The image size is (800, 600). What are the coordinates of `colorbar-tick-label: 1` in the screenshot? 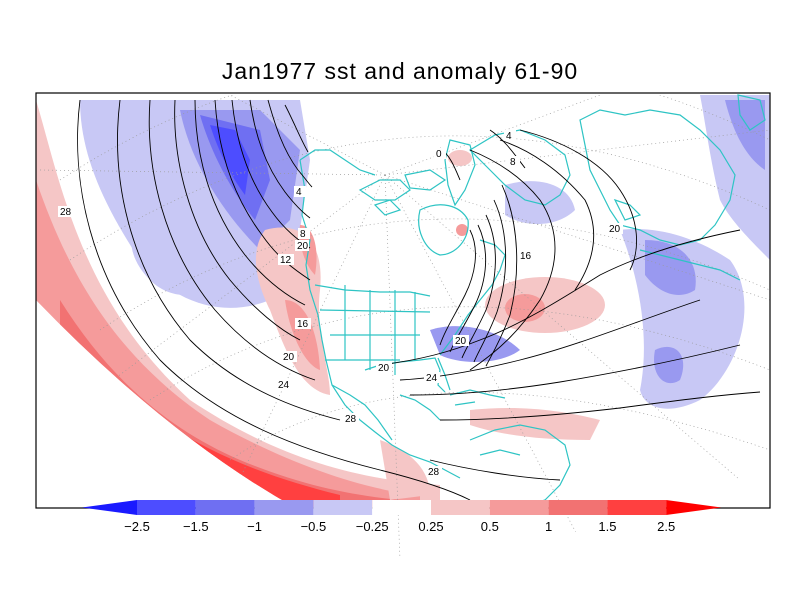 It's located at (548, 526).